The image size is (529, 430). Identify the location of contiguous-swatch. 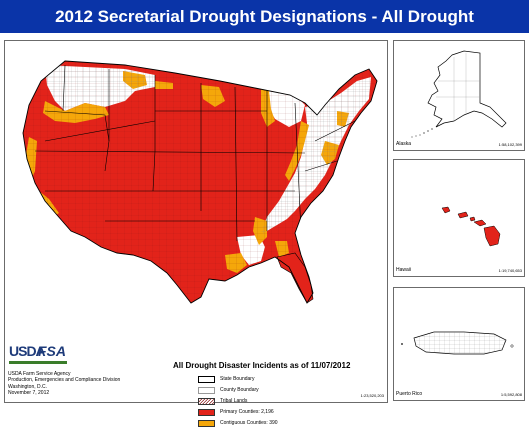
(206, 423).